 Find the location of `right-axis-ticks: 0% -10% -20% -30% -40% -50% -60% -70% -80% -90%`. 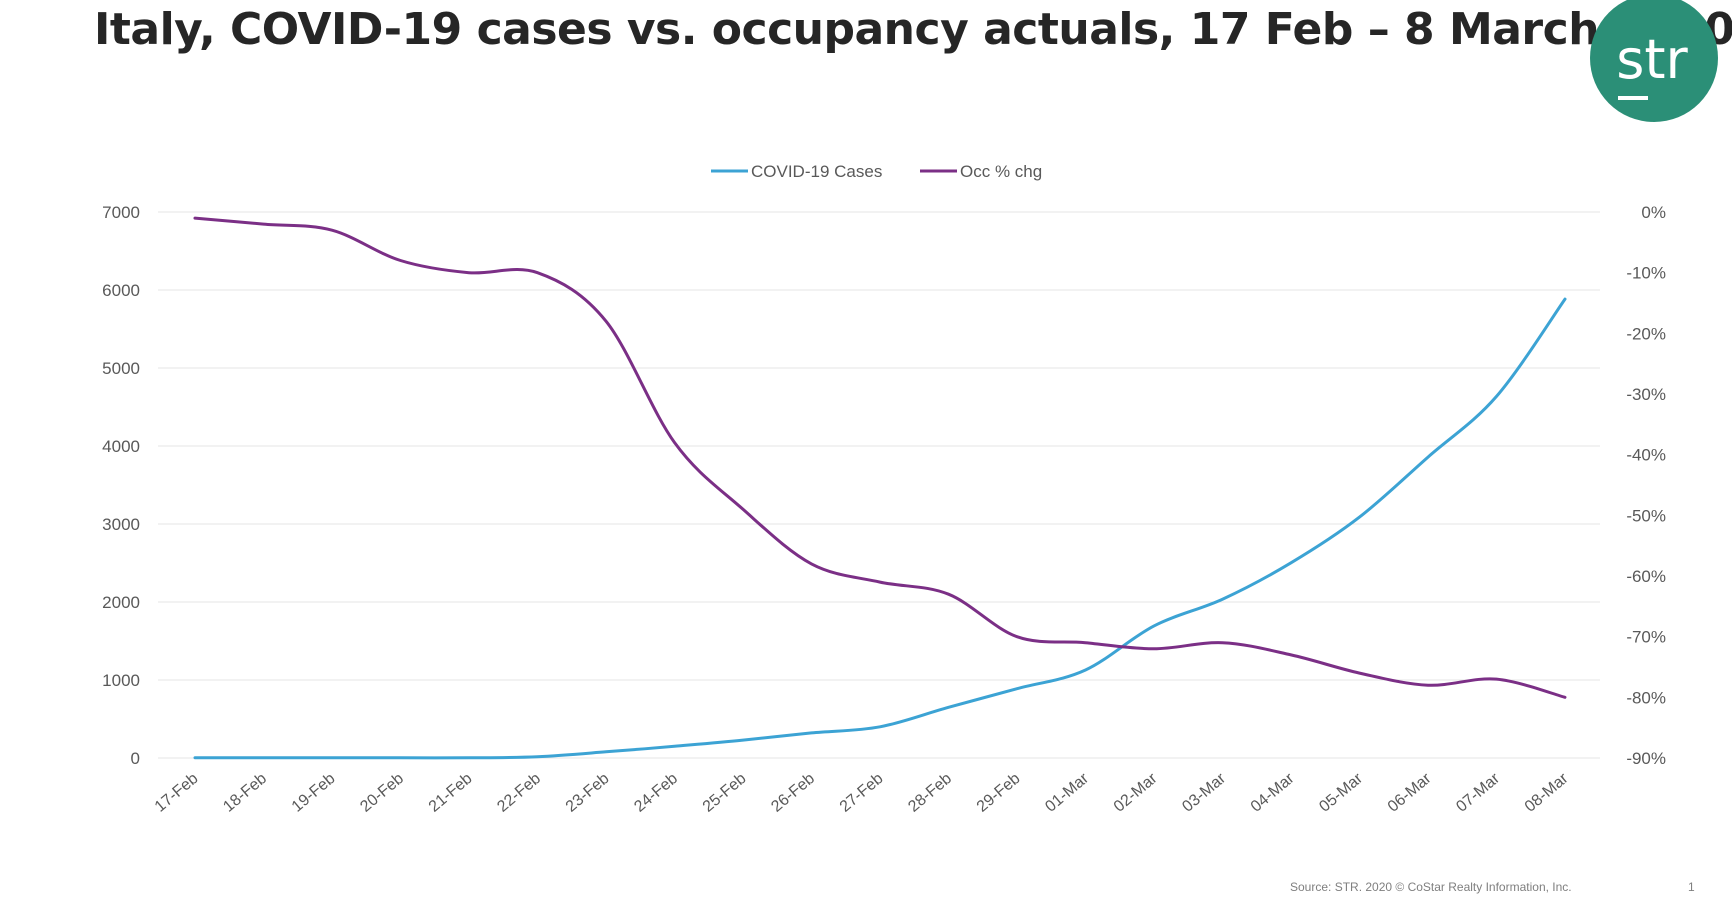

right-axis-ticks: 0% -10% -20% -30% -40% -50% -60% -70% -80% -90% is located at coordinates (1646, 485).